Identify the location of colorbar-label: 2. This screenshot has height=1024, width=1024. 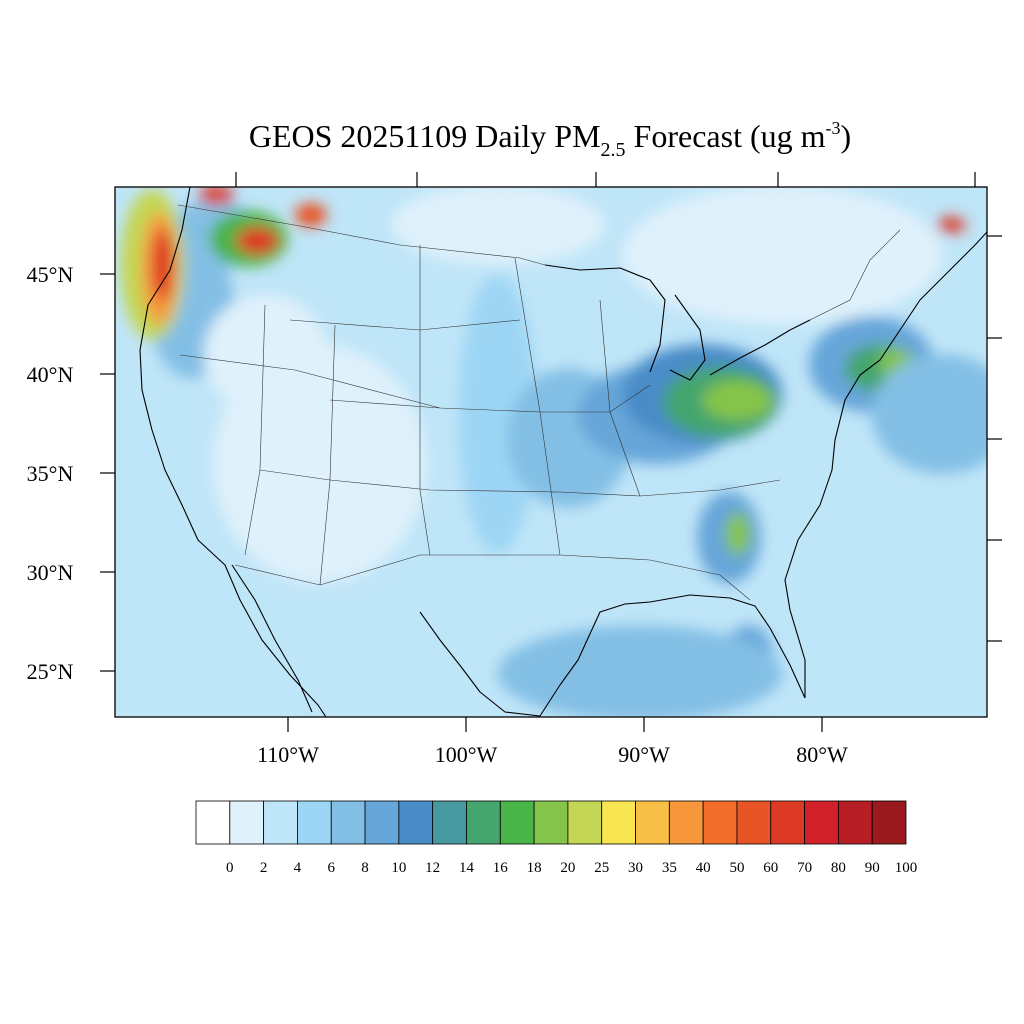
(264, 868).